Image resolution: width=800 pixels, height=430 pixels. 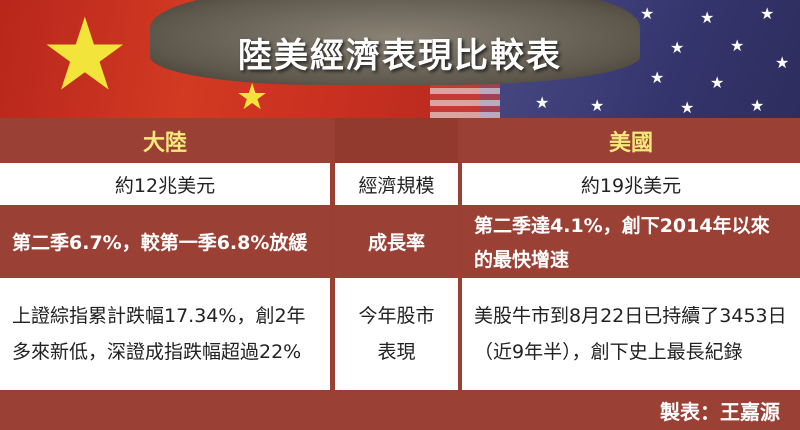 I want to click on row-label-growth-rate: 成長率, so click(x=396, y=242).